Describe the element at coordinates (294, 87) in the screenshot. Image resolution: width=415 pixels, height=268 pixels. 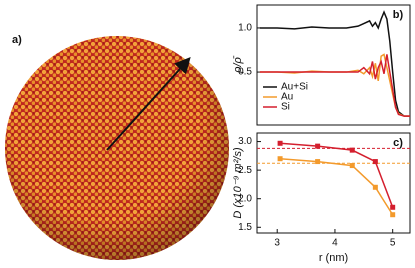
I see `legend-label: Au+Si` at that location.